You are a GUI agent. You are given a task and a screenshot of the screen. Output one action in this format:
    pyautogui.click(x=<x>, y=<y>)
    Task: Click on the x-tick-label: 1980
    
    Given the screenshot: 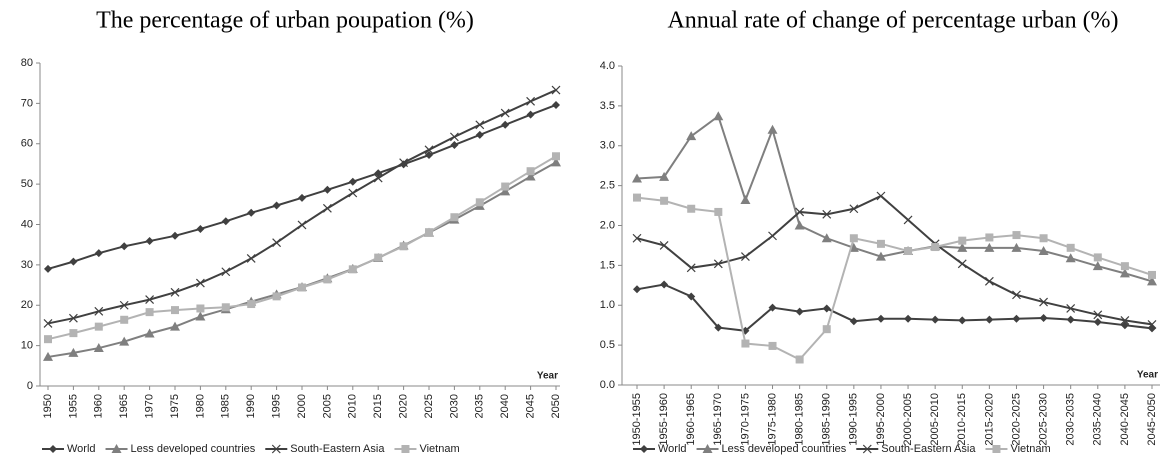 What is the action you would take?
    pyautogui.click(x=200, y=406)
    